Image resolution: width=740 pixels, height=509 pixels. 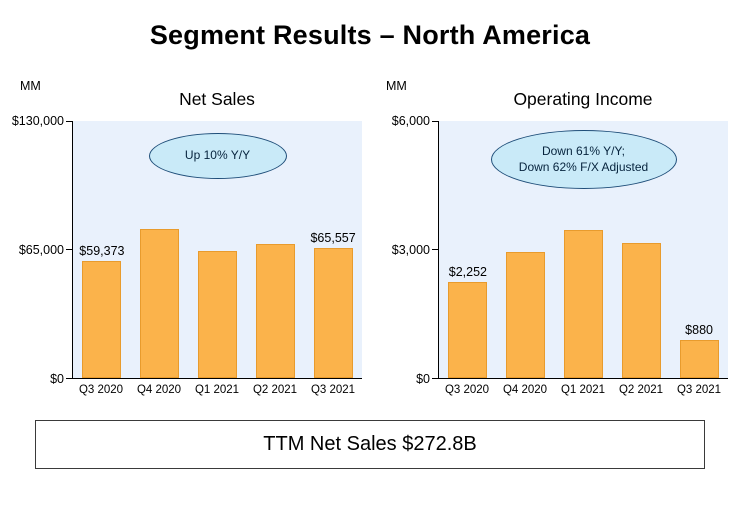 What do you see at coordinates (37, 121) in the screenshot?
I see `y-tick-label: $130,000` at bounding box center [37, 121].